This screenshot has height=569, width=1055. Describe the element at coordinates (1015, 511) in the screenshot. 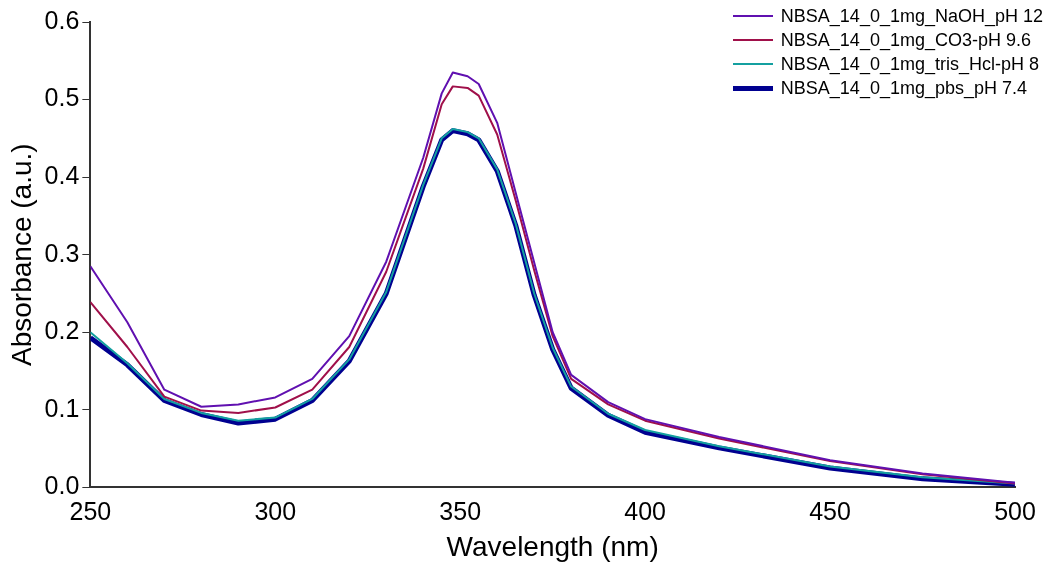

I see `x-tick-label: 500` at that location.